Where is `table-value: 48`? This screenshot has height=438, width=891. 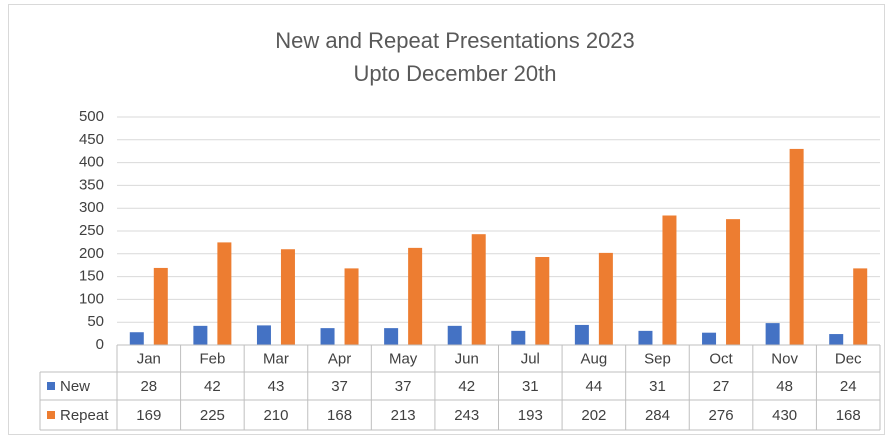 table-value: 48 is located at coordinates (784, 386).